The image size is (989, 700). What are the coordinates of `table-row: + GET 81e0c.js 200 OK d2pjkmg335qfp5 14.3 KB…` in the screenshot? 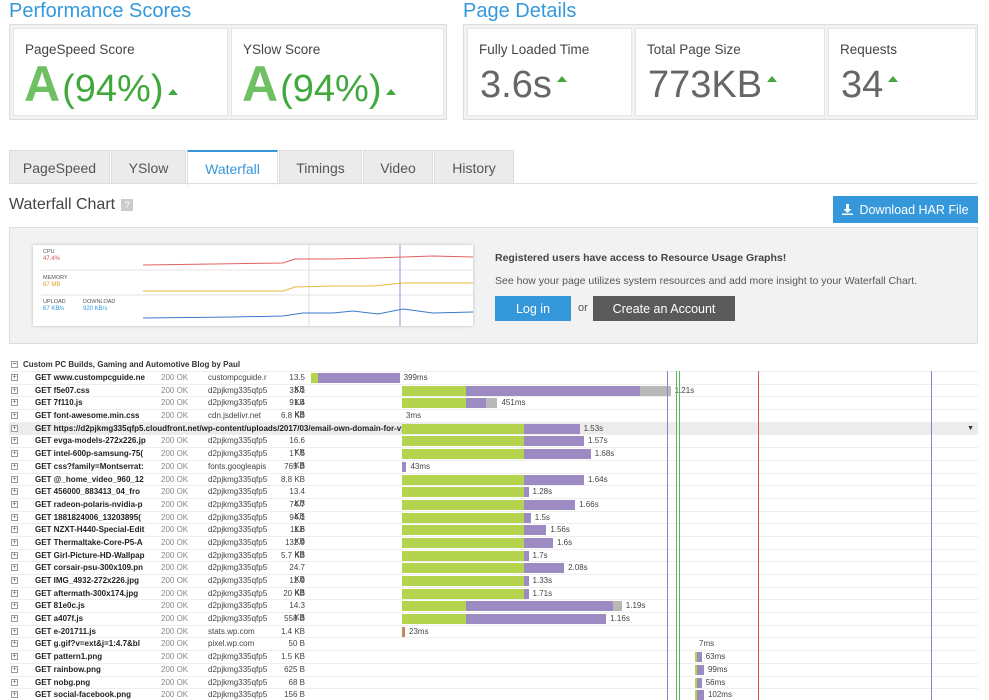 It's located at (493, 610).